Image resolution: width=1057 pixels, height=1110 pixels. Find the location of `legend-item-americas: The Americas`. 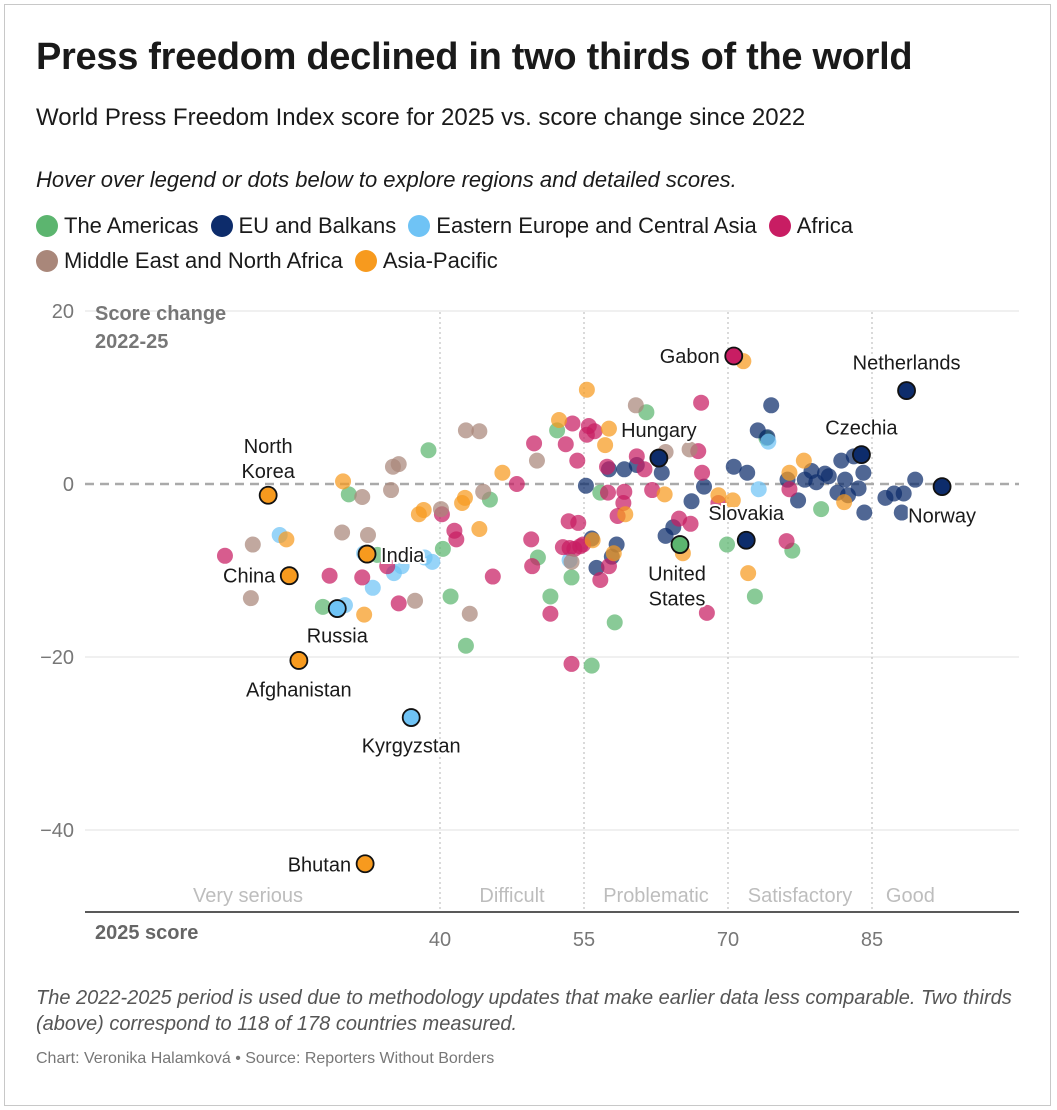

legend-item-americas: The Americas is located at coordinates (117, 225).